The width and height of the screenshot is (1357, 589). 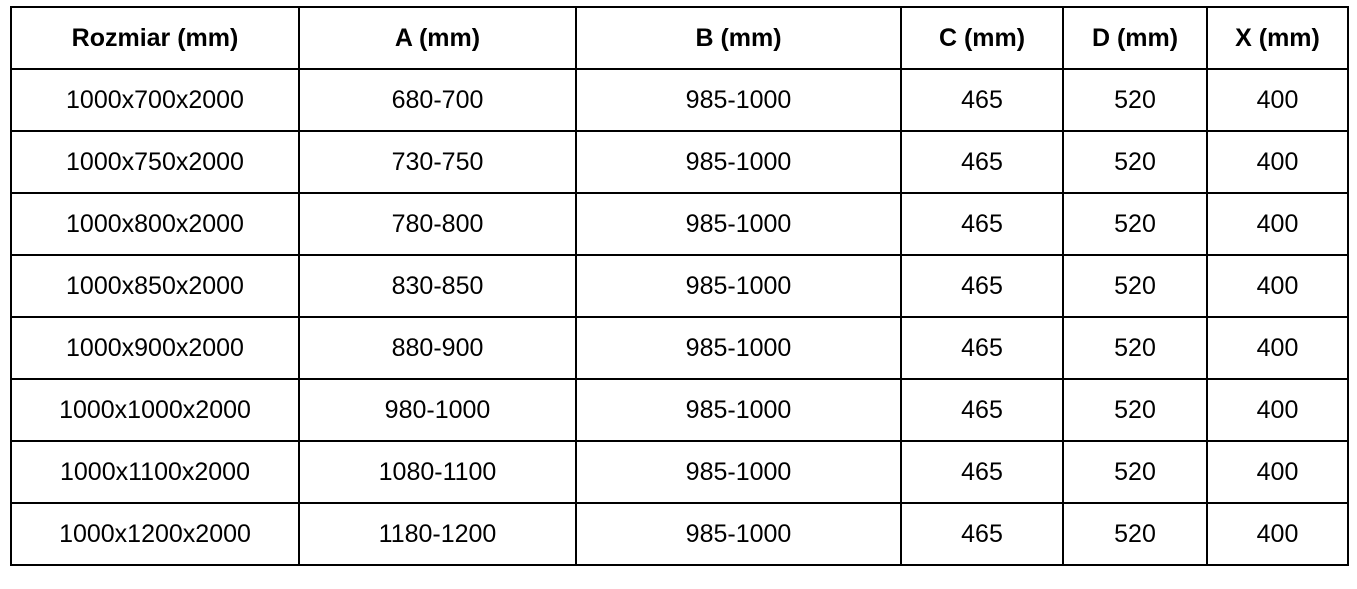 What do you see at coordinates (155, 472) in the screenshot?
I see `cell-size: 1000x1100x2000` at bounding box center [155, 472].